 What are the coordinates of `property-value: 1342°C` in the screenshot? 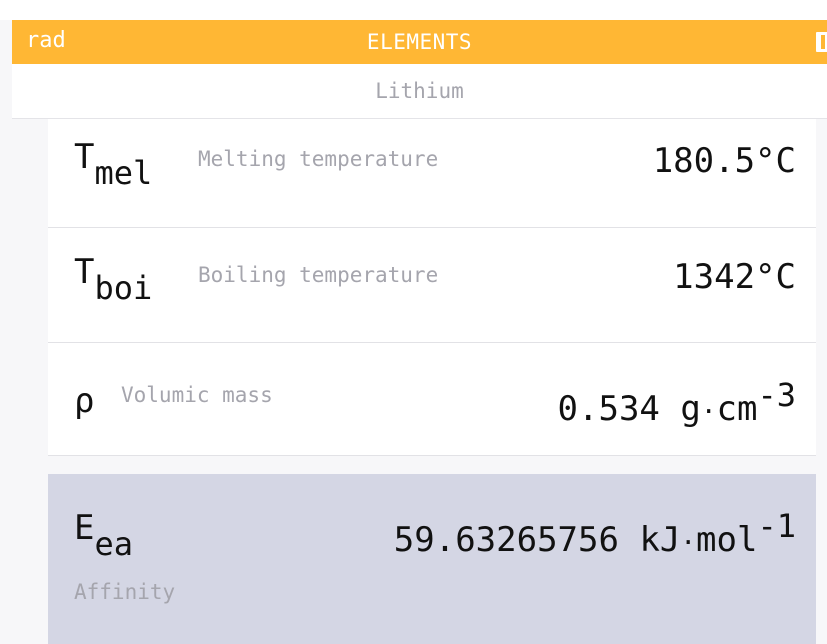 It's located at (734, 277).